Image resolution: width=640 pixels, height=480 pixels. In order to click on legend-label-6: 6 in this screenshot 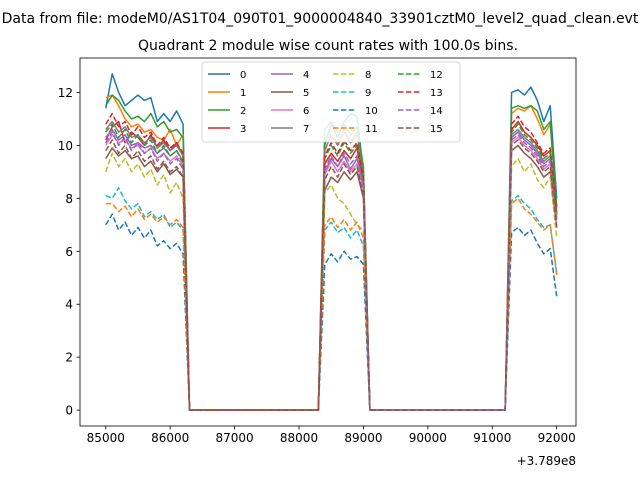, I will do `click(306, 111)`.